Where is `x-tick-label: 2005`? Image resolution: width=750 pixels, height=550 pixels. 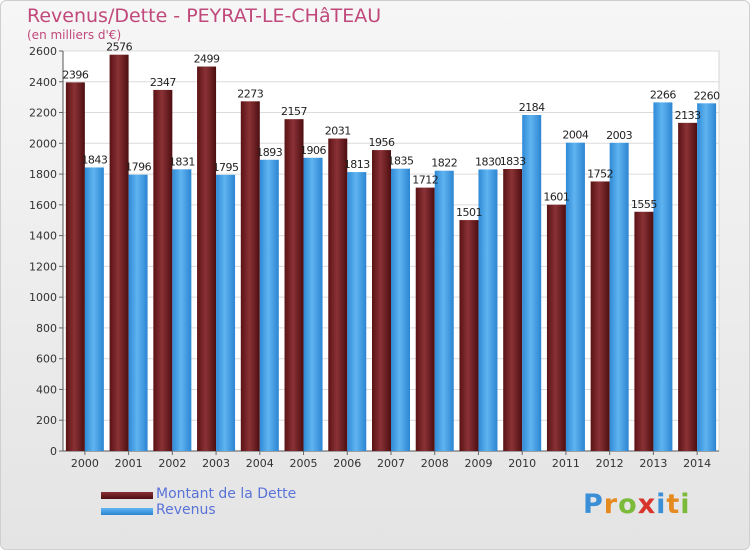 x-tick-label: 2005 is located at coordinates (304, 463).